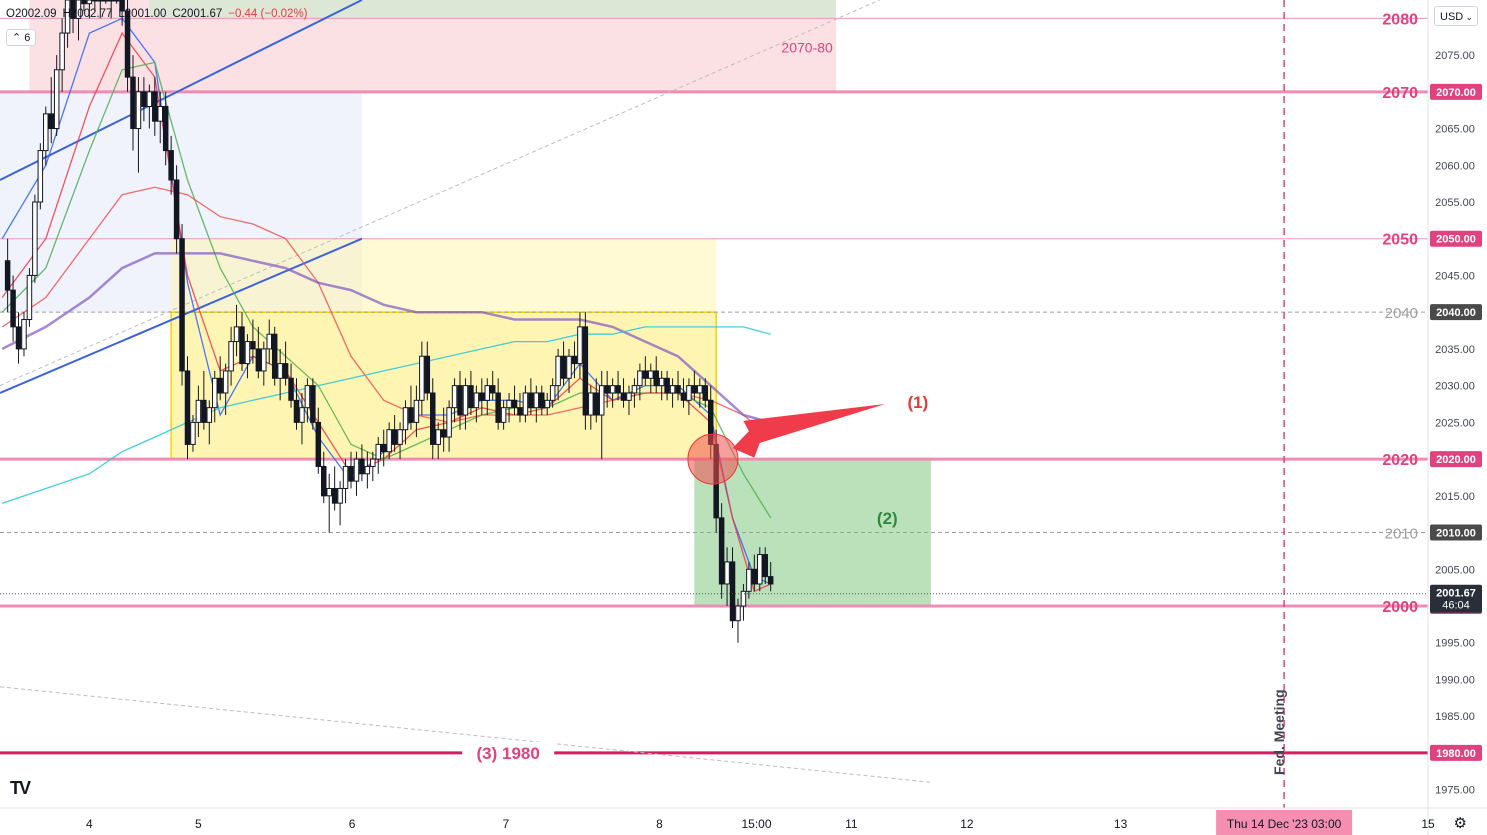  Describe the element at coordinates (268, 14) in the screenshot. I see `legend-change: −0.44 (−0.02%)` at that location.